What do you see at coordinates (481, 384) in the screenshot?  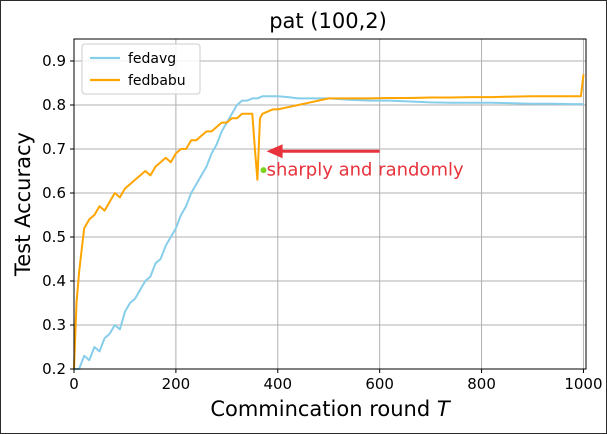 I see `x-tick-label-4: 800` at bounding box center [481, 384].